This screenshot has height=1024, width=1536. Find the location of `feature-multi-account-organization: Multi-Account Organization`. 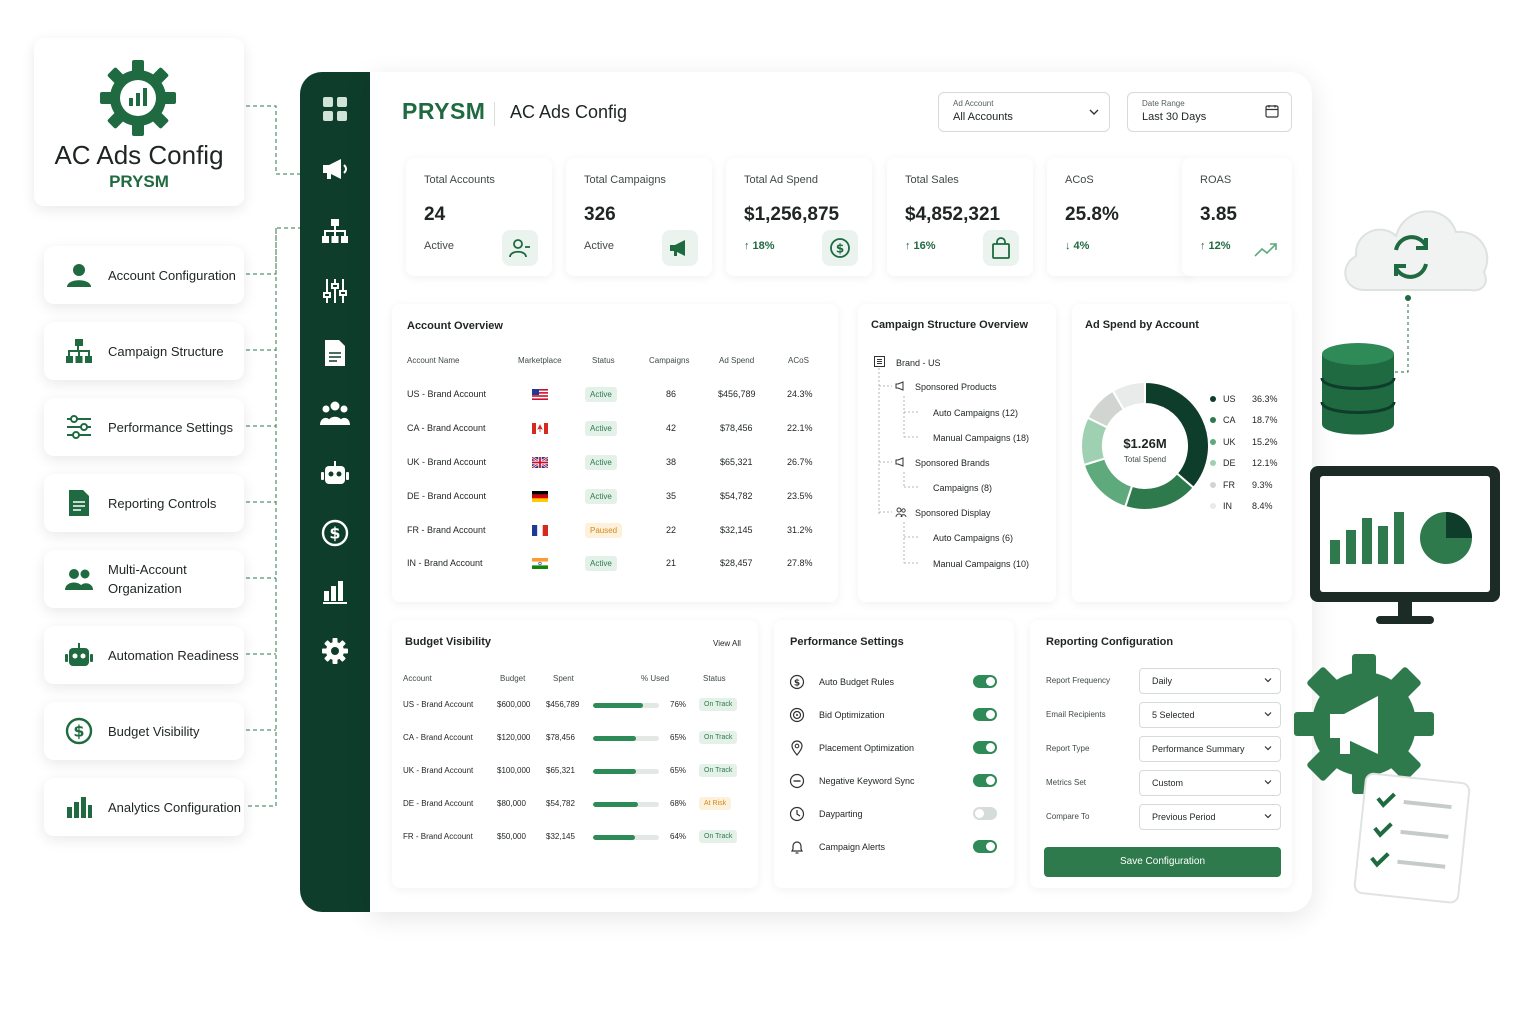

feature-multi-account-organization: Multi-Account Organization is located at coordinates (144, 579).